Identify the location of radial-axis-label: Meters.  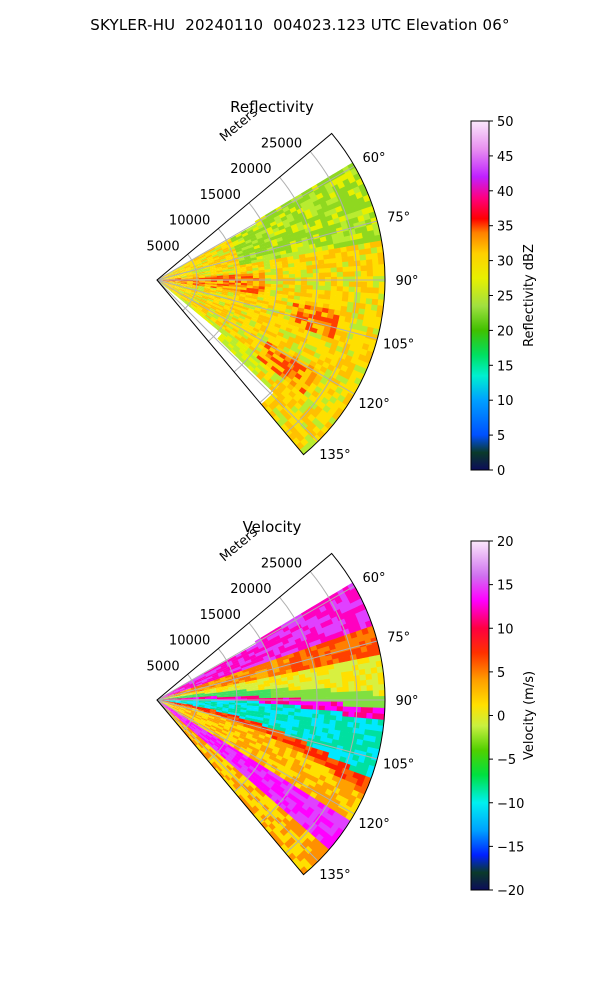
(239, 545).